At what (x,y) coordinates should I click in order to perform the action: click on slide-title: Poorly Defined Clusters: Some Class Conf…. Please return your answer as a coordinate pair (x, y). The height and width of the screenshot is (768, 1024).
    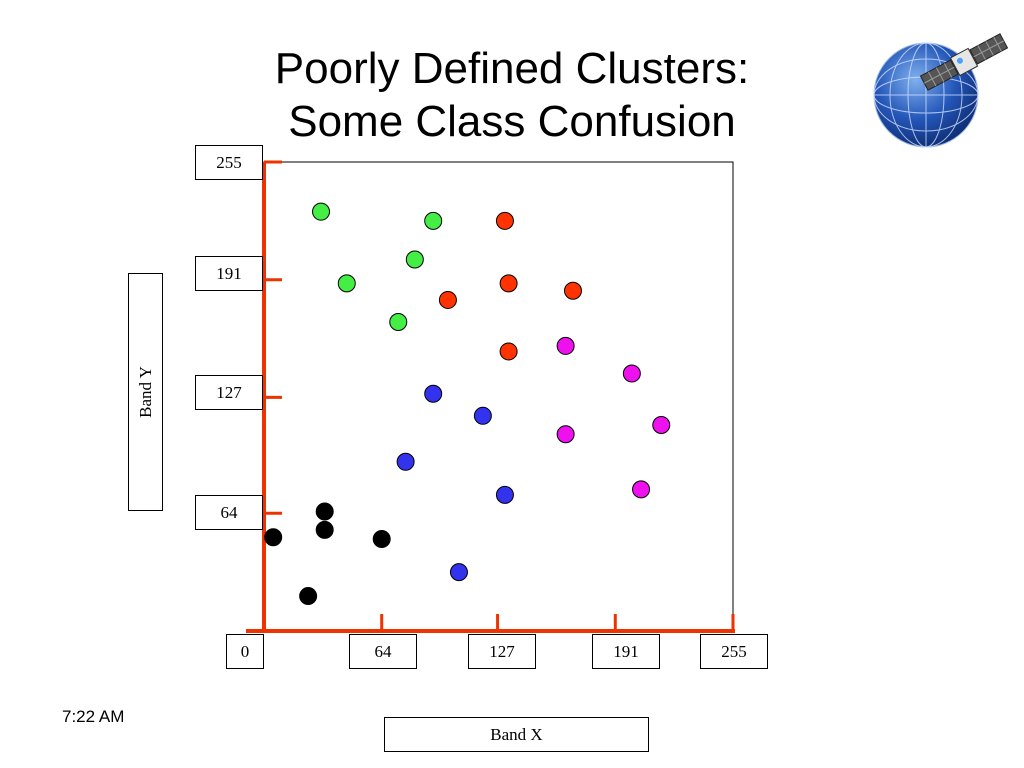
    Looking at the image, I should click on (512, 95).